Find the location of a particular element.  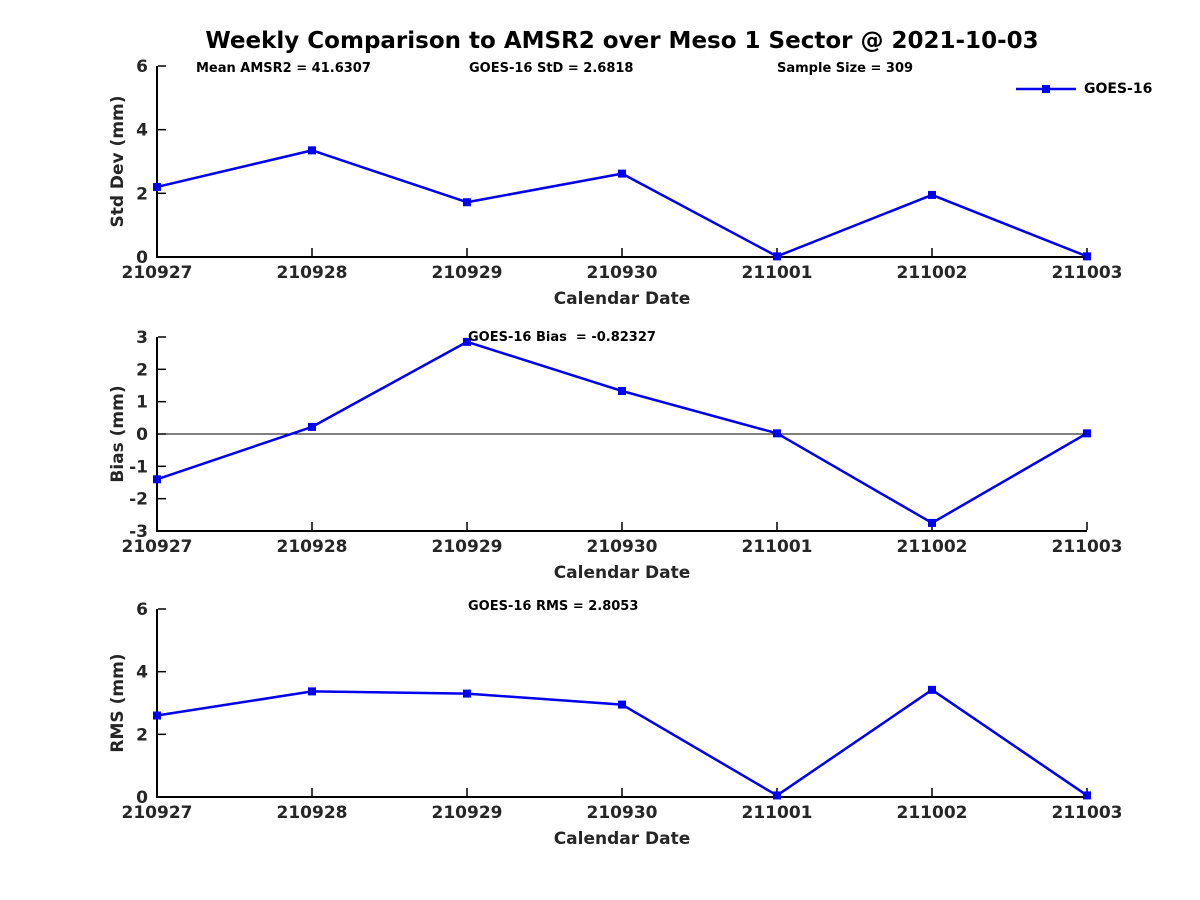

y-tick-label: 1 is located at coordinates (142, 403).